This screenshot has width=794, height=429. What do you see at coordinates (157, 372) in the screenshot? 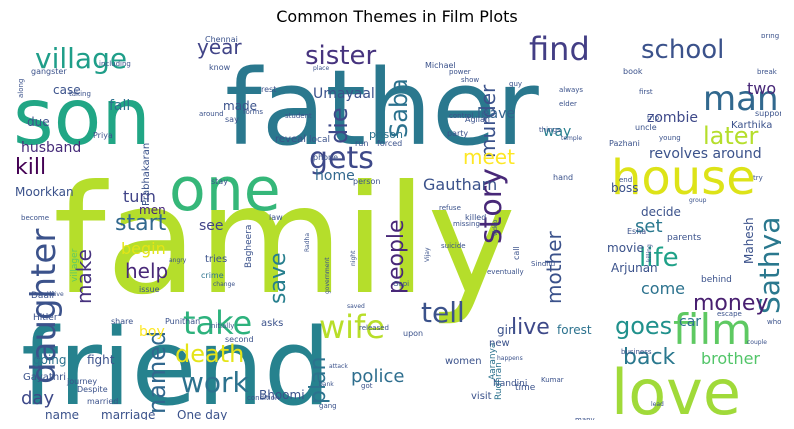
I see `word-named: named` at bounding box center [157, 372].